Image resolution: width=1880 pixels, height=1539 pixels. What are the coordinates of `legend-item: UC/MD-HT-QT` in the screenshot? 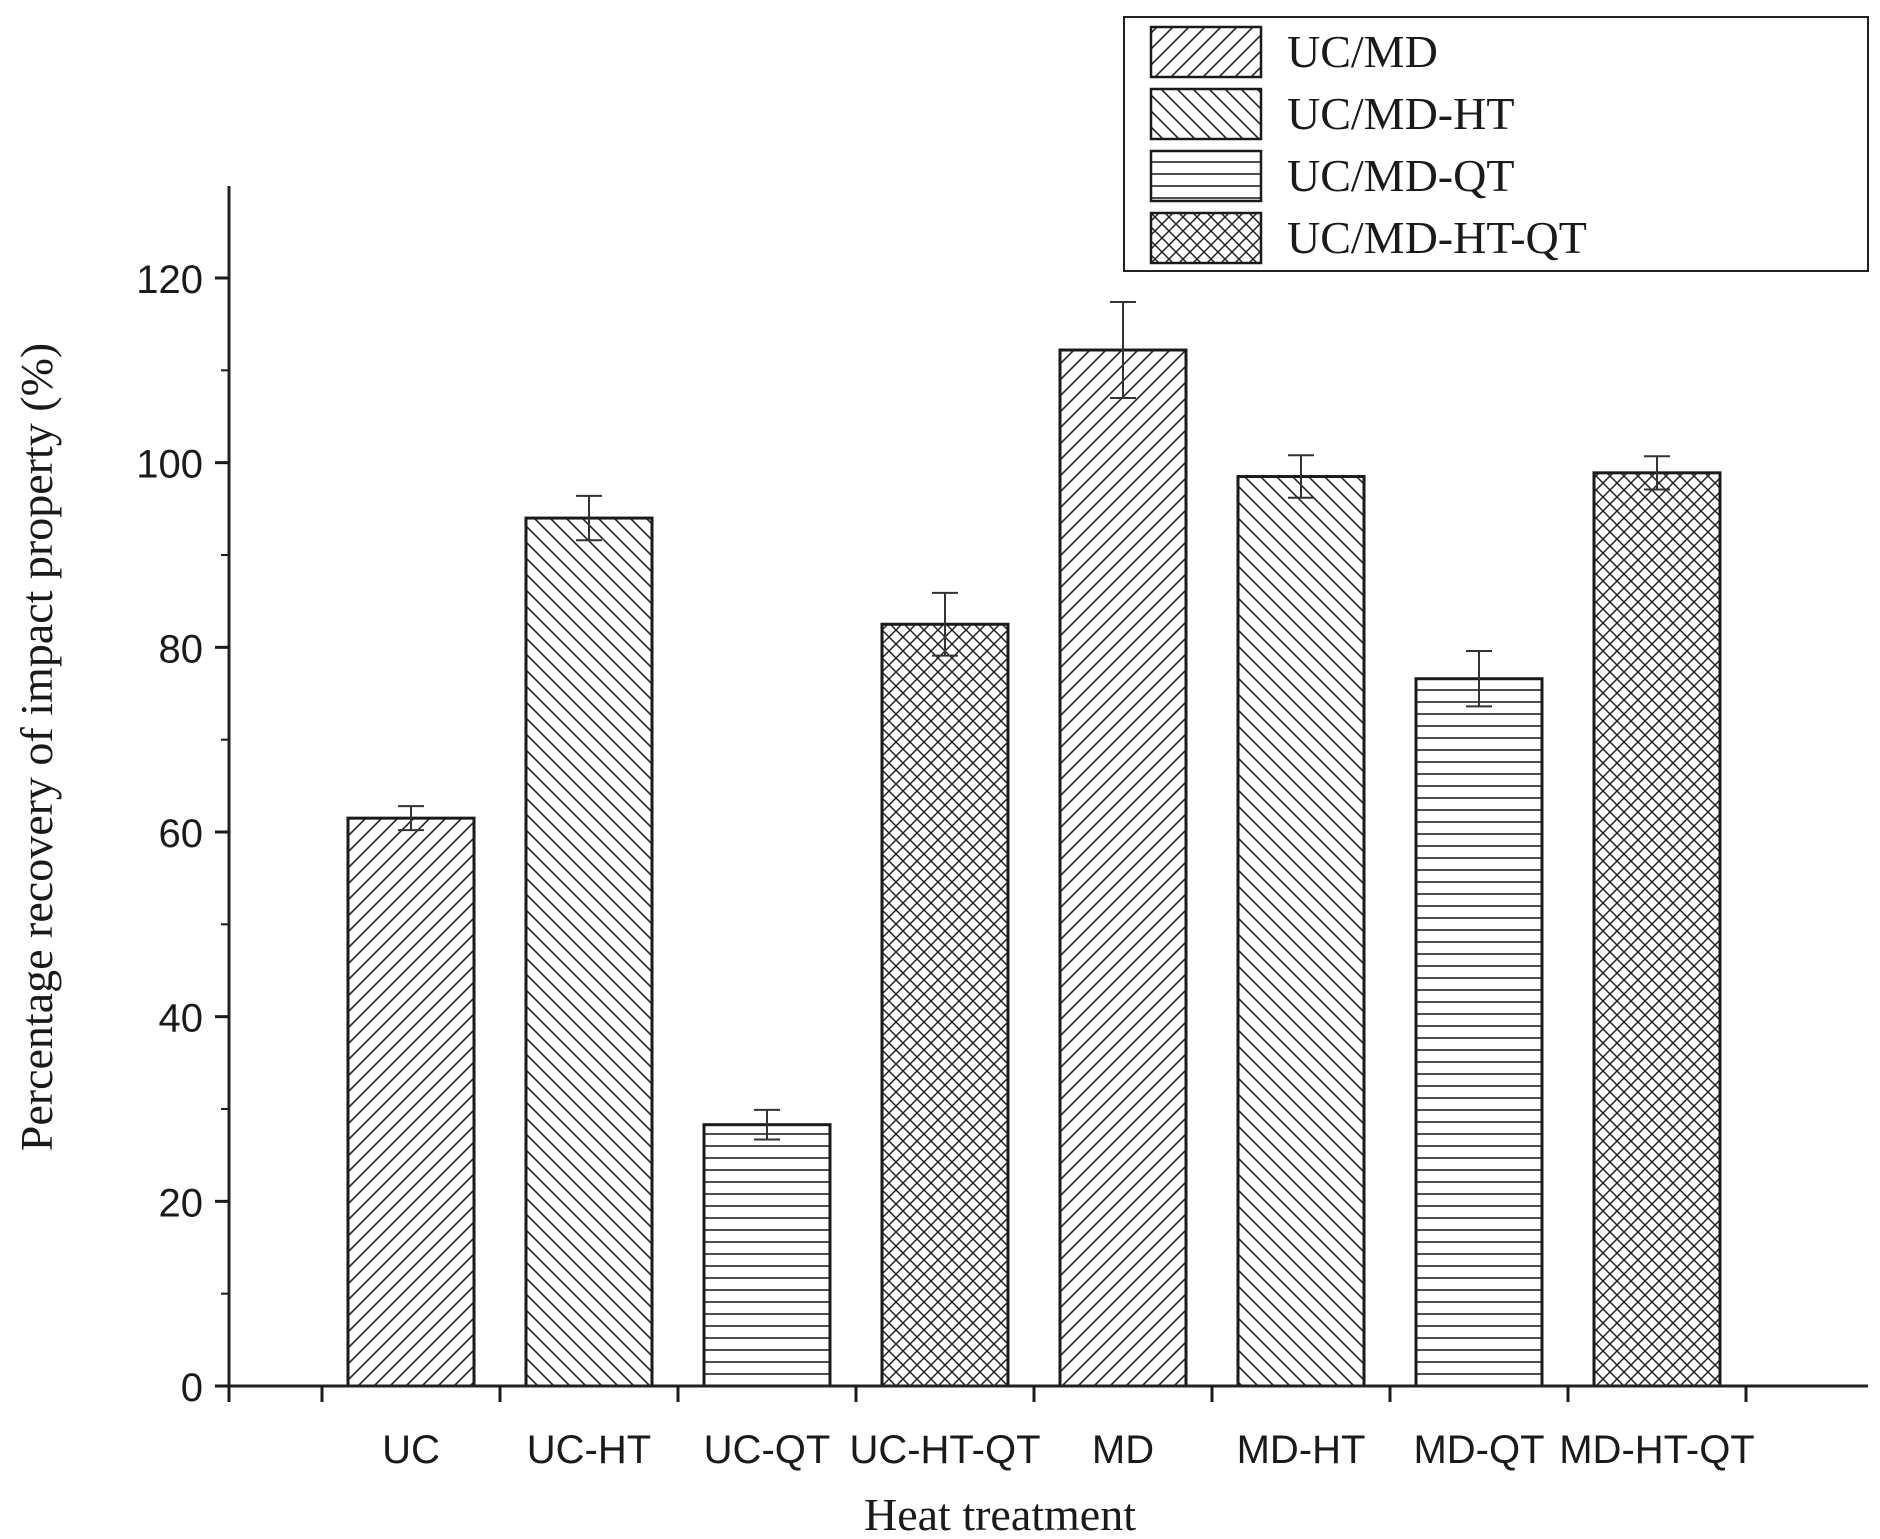 It's located at (1368, 238).